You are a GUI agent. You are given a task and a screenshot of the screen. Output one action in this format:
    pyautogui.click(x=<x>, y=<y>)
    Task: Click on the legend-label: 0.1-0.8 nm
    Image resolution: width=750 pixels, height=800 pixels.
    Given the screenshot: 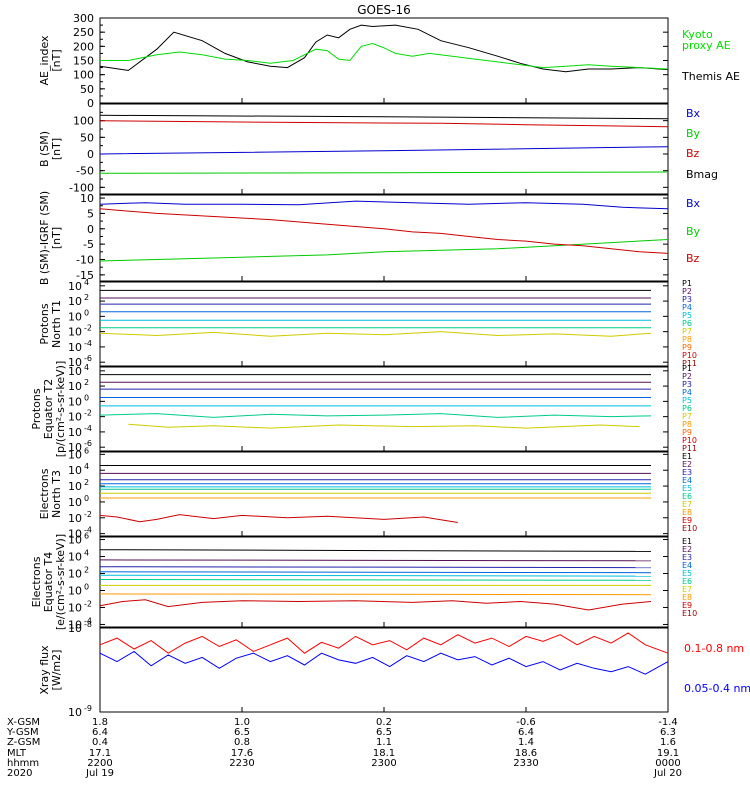 What is the action you would take?
    pyautogui.click(x=714, y=648)
    